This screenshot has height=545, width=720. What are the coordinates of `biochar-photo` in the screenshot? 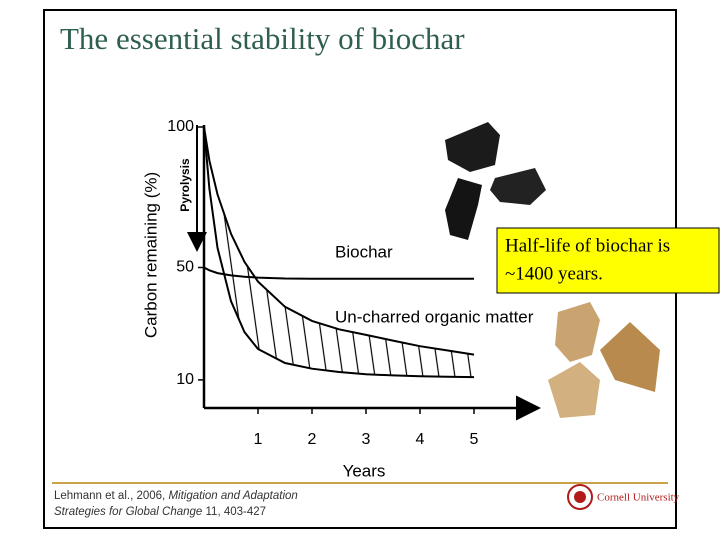 It's located at (495, 181).